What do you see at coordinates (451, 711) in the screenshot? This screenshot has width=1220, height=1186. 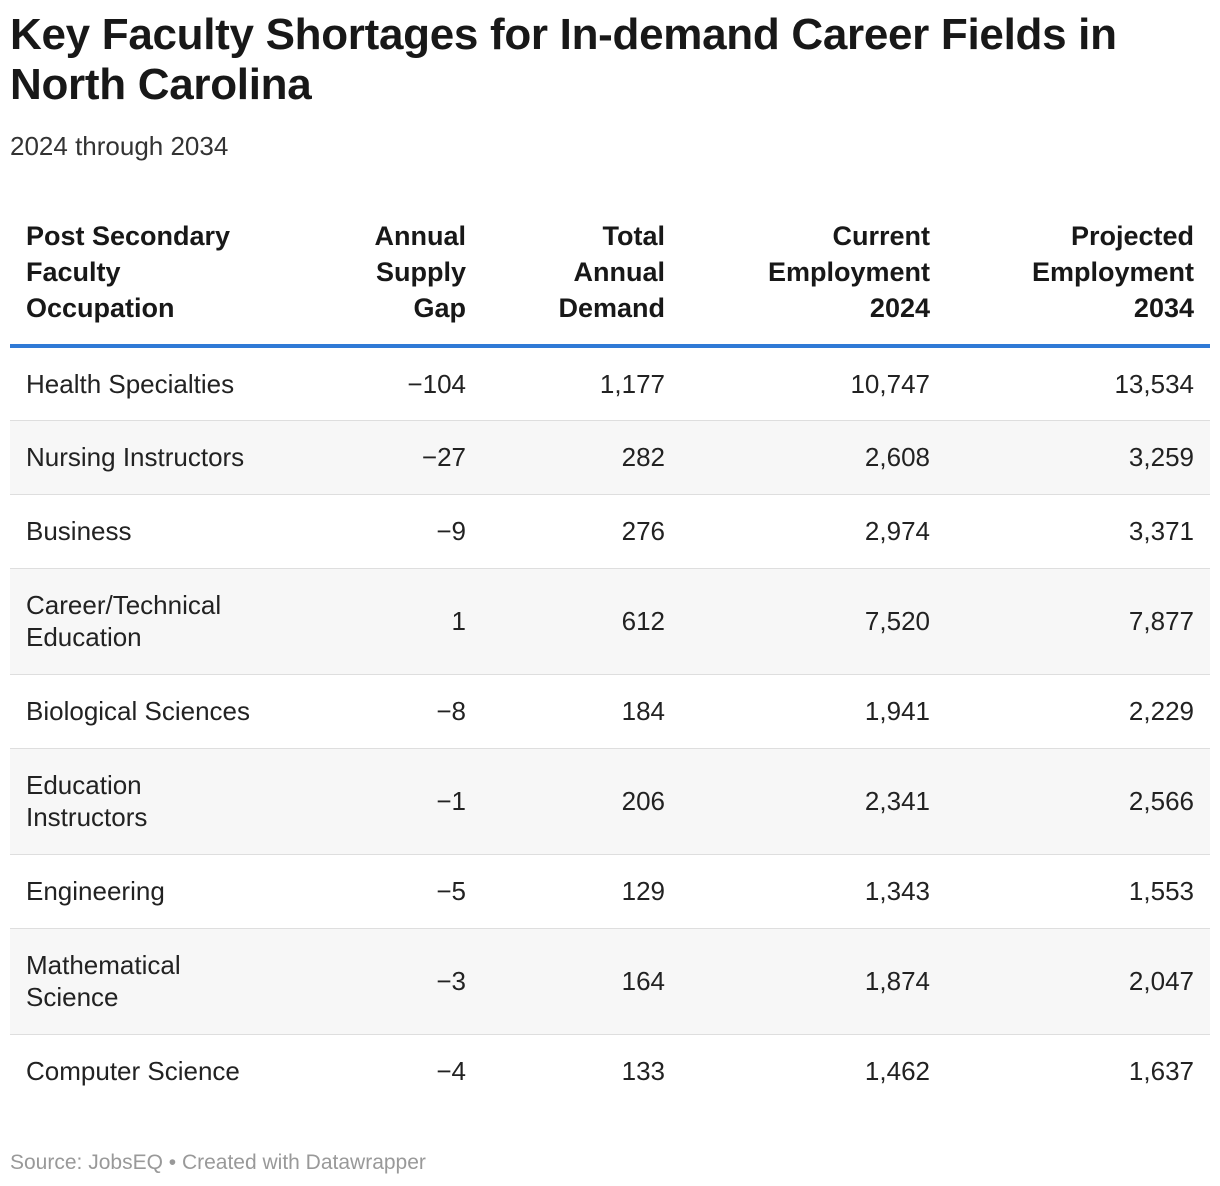 I see `supply-gap-cell: −8` at bounding box center [451, 711].